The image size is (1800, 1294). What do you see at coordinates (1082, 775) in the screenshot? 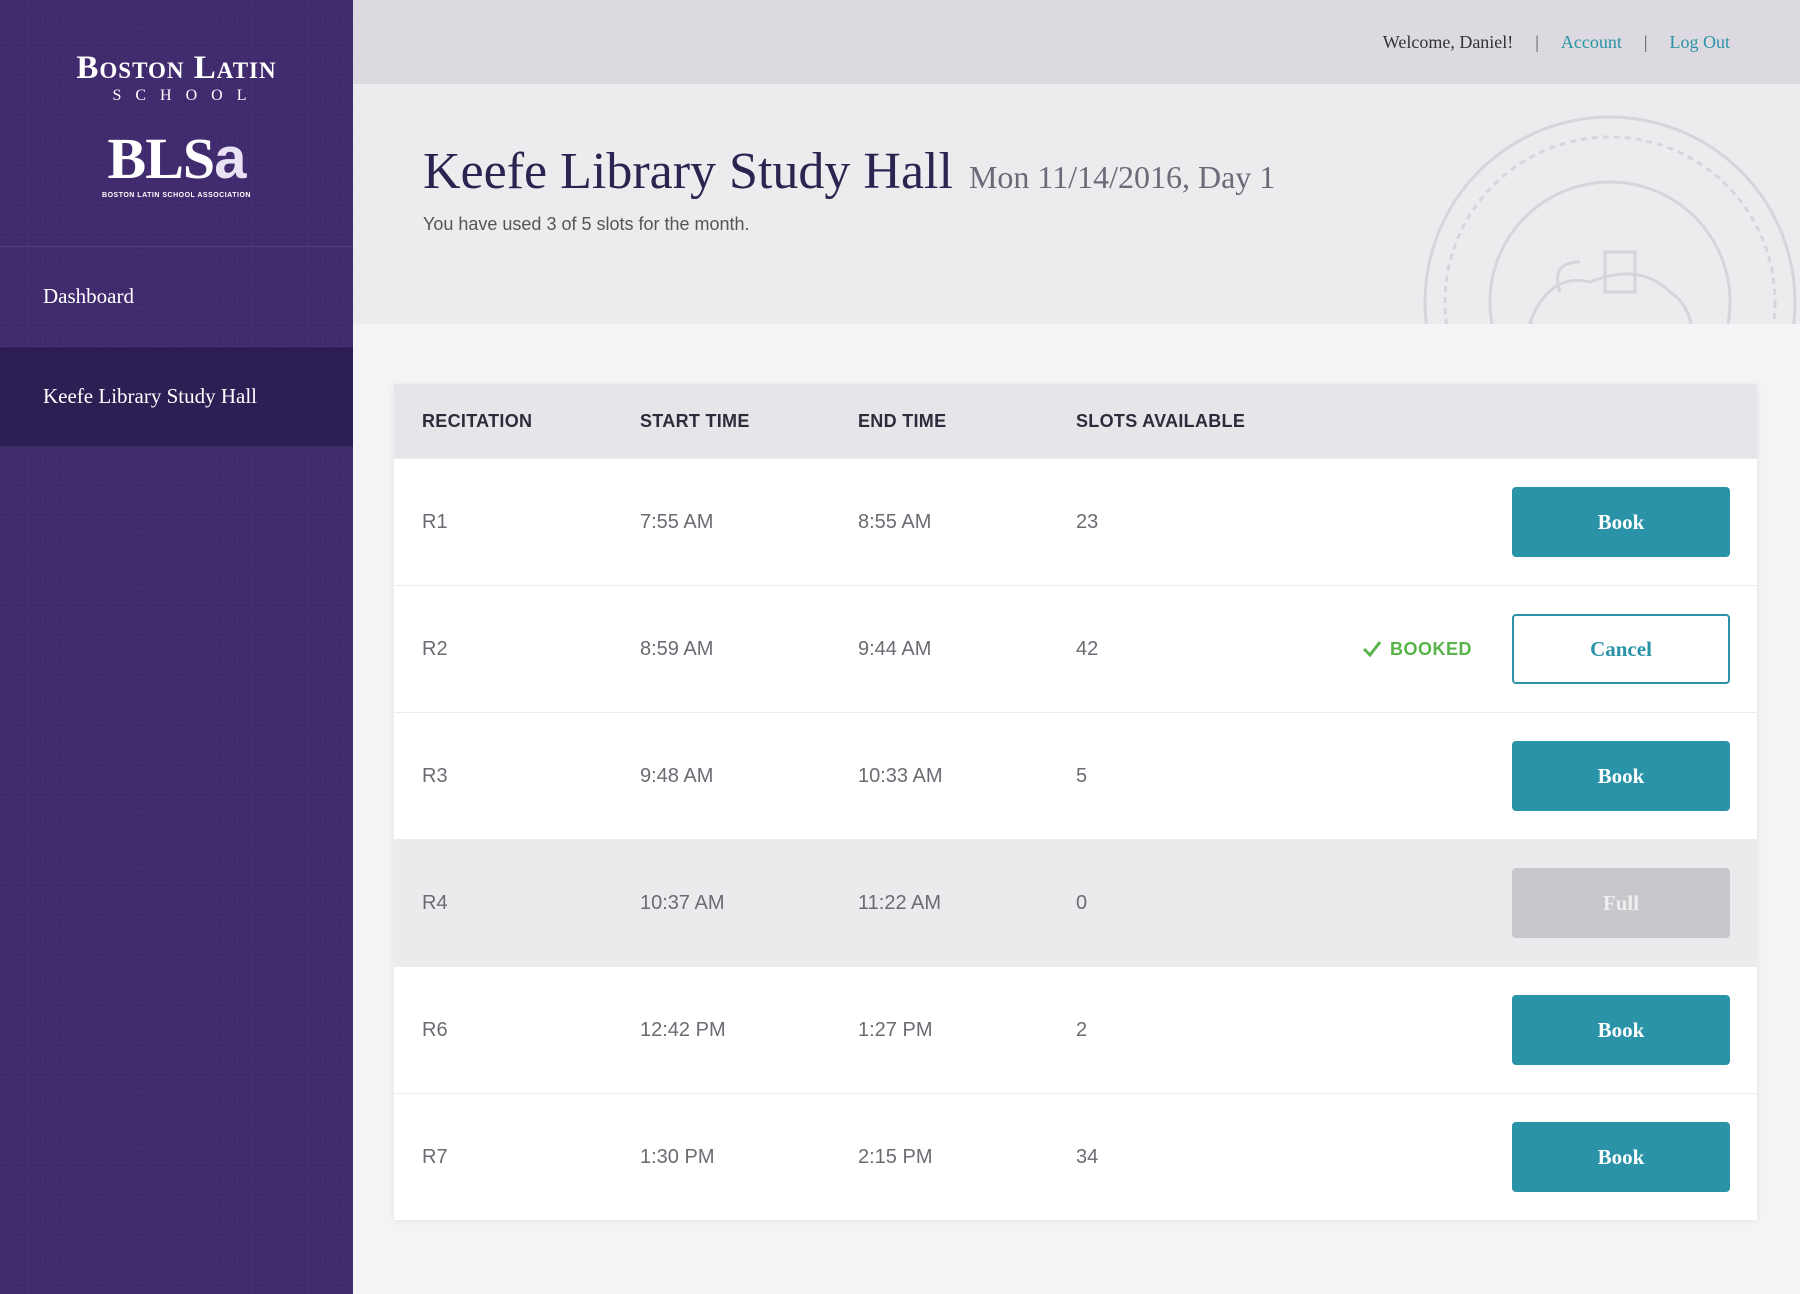
I see `slots-available-cell: 5` at bounding box center [1082, 775].